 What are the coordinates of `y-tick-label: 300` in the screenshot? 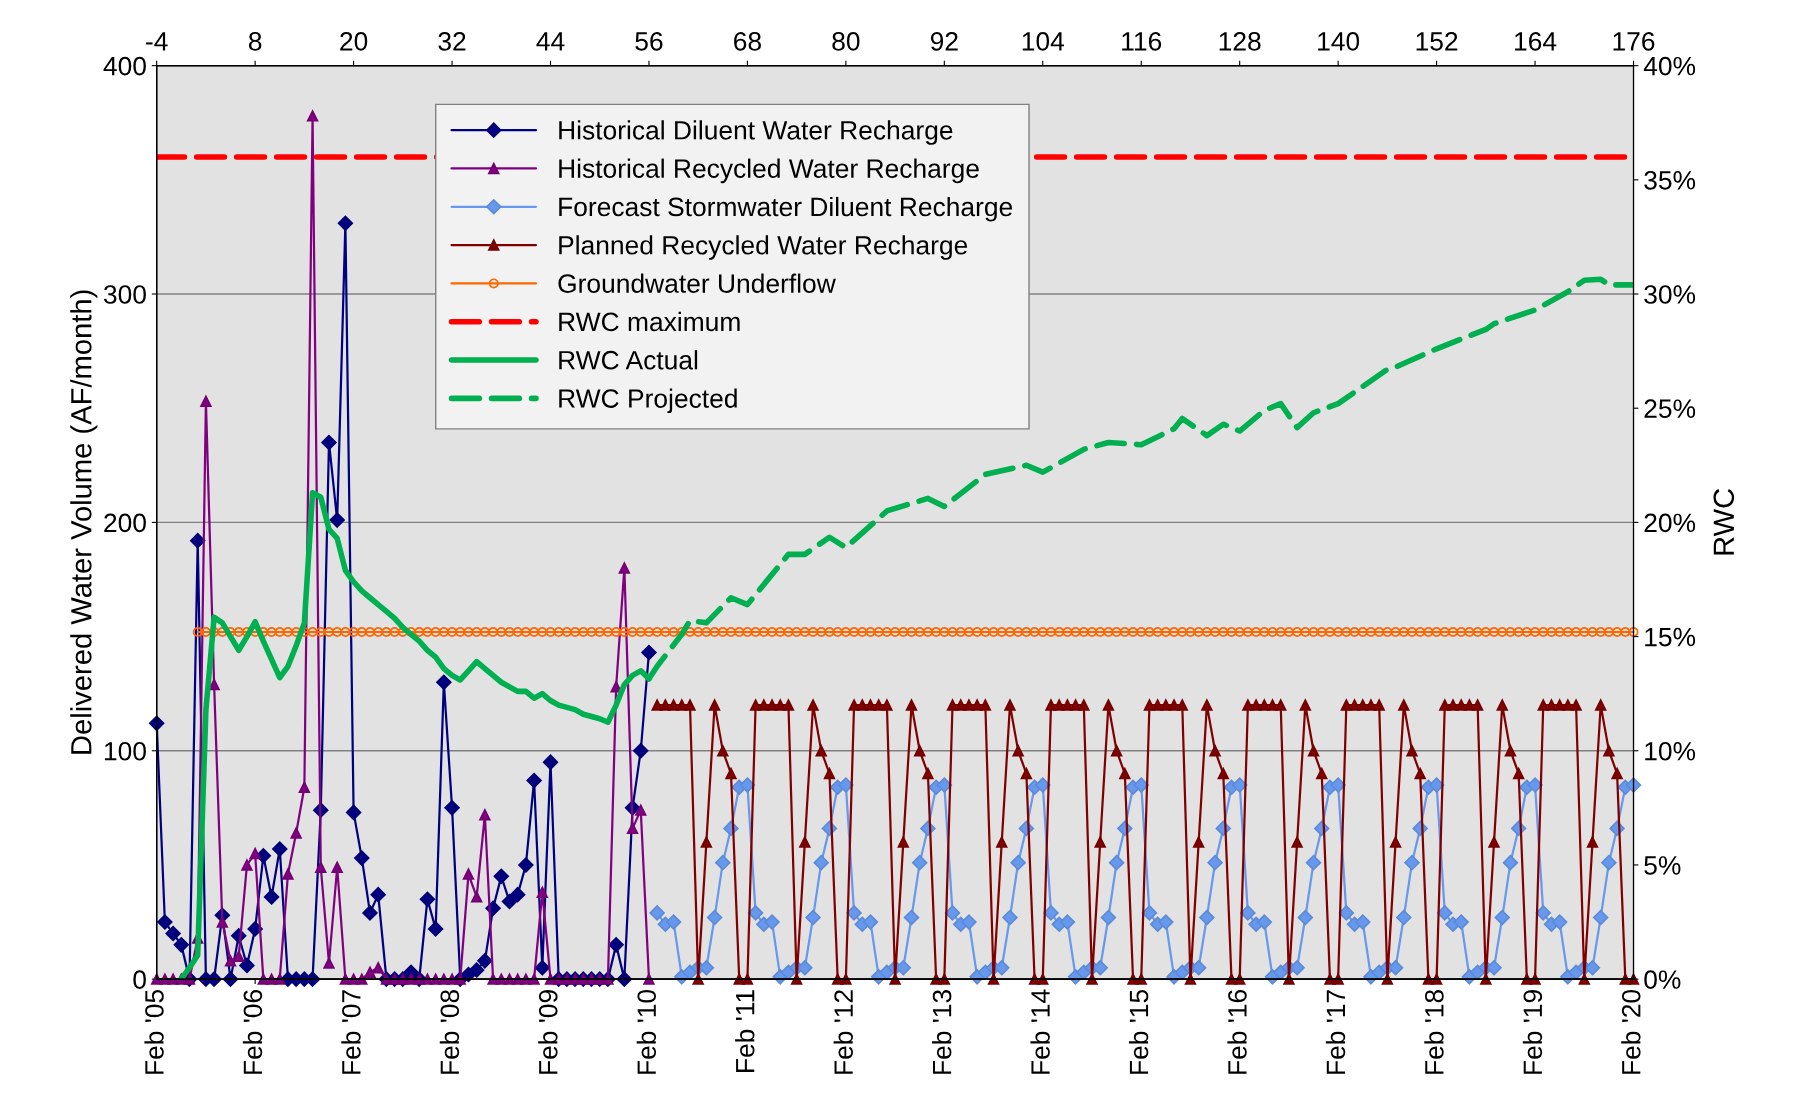 It's located at (124, 294).